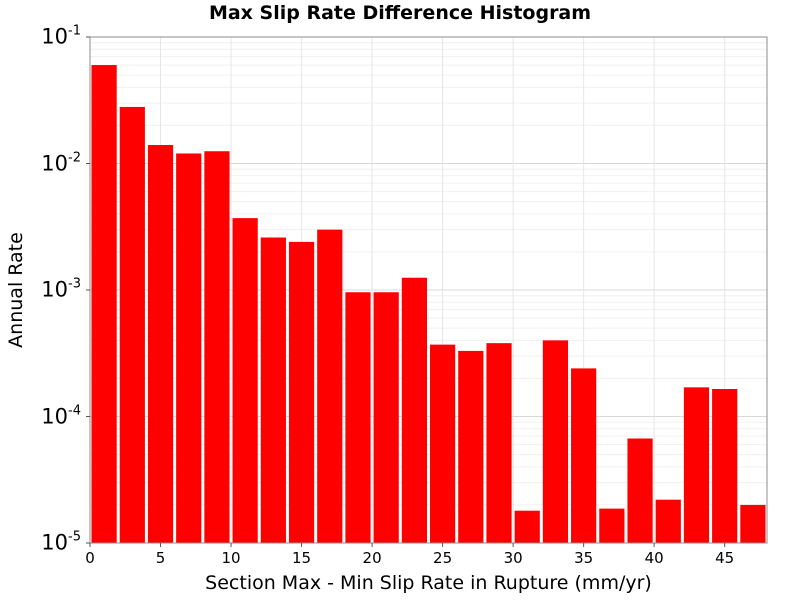  I want to click on x-tick-label: 15, so click(302, 558).